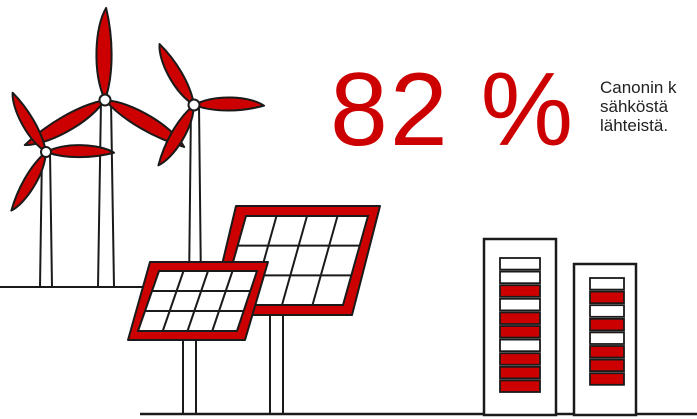 Image resolution: width=697 pixels, height=419 pixels. What do you see at coordinates (453, 110) in the screenshot?
I see `statistic-value: 82 %` at bounding box center [453, 110].